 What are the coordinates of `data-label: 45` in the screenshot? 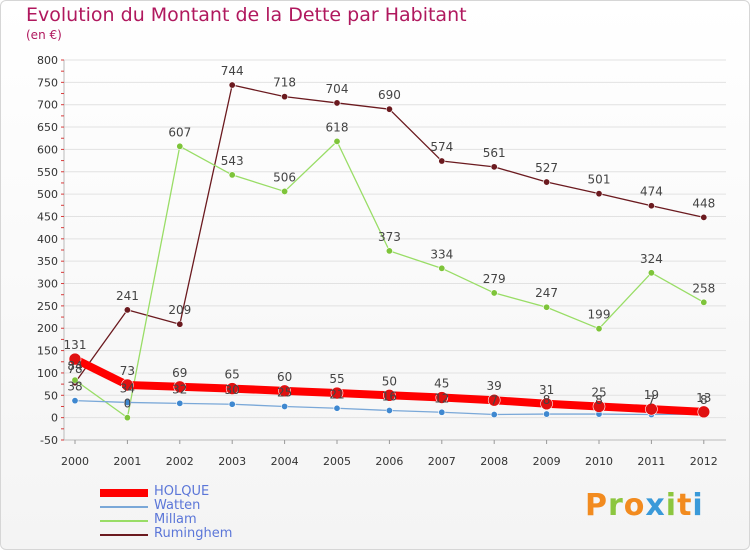 It's located at (441, 384).